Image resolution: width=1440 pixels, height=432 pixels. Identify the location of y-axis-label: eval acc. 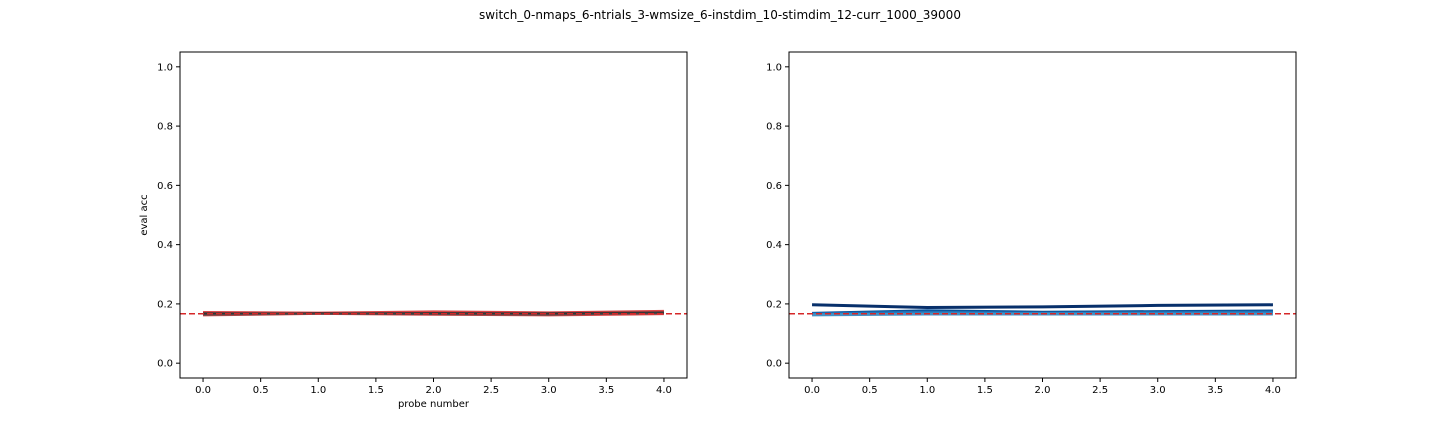
(144, 214).